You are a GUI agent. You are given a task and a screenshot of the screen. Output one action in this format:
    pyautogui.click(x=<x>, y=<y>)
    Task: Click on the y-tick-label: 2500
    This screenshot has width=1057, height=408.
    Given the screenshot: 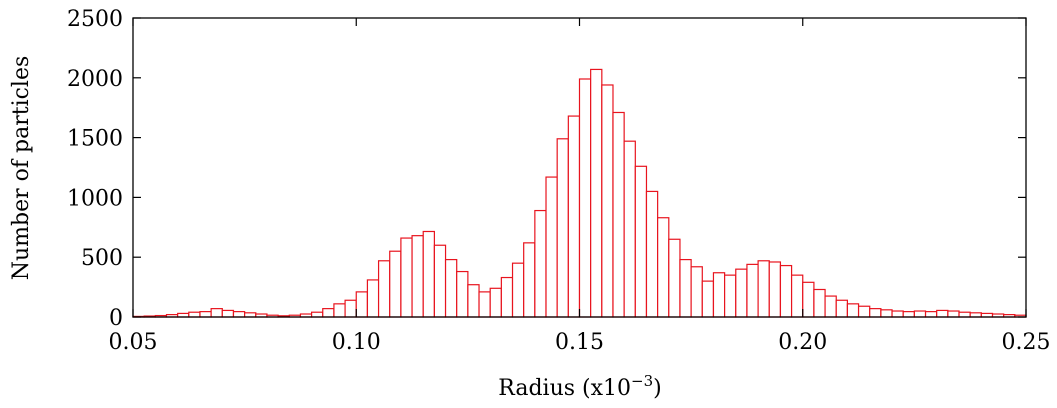 What is the action you would take?
    pyautogui.click(x=95, y=19)
    